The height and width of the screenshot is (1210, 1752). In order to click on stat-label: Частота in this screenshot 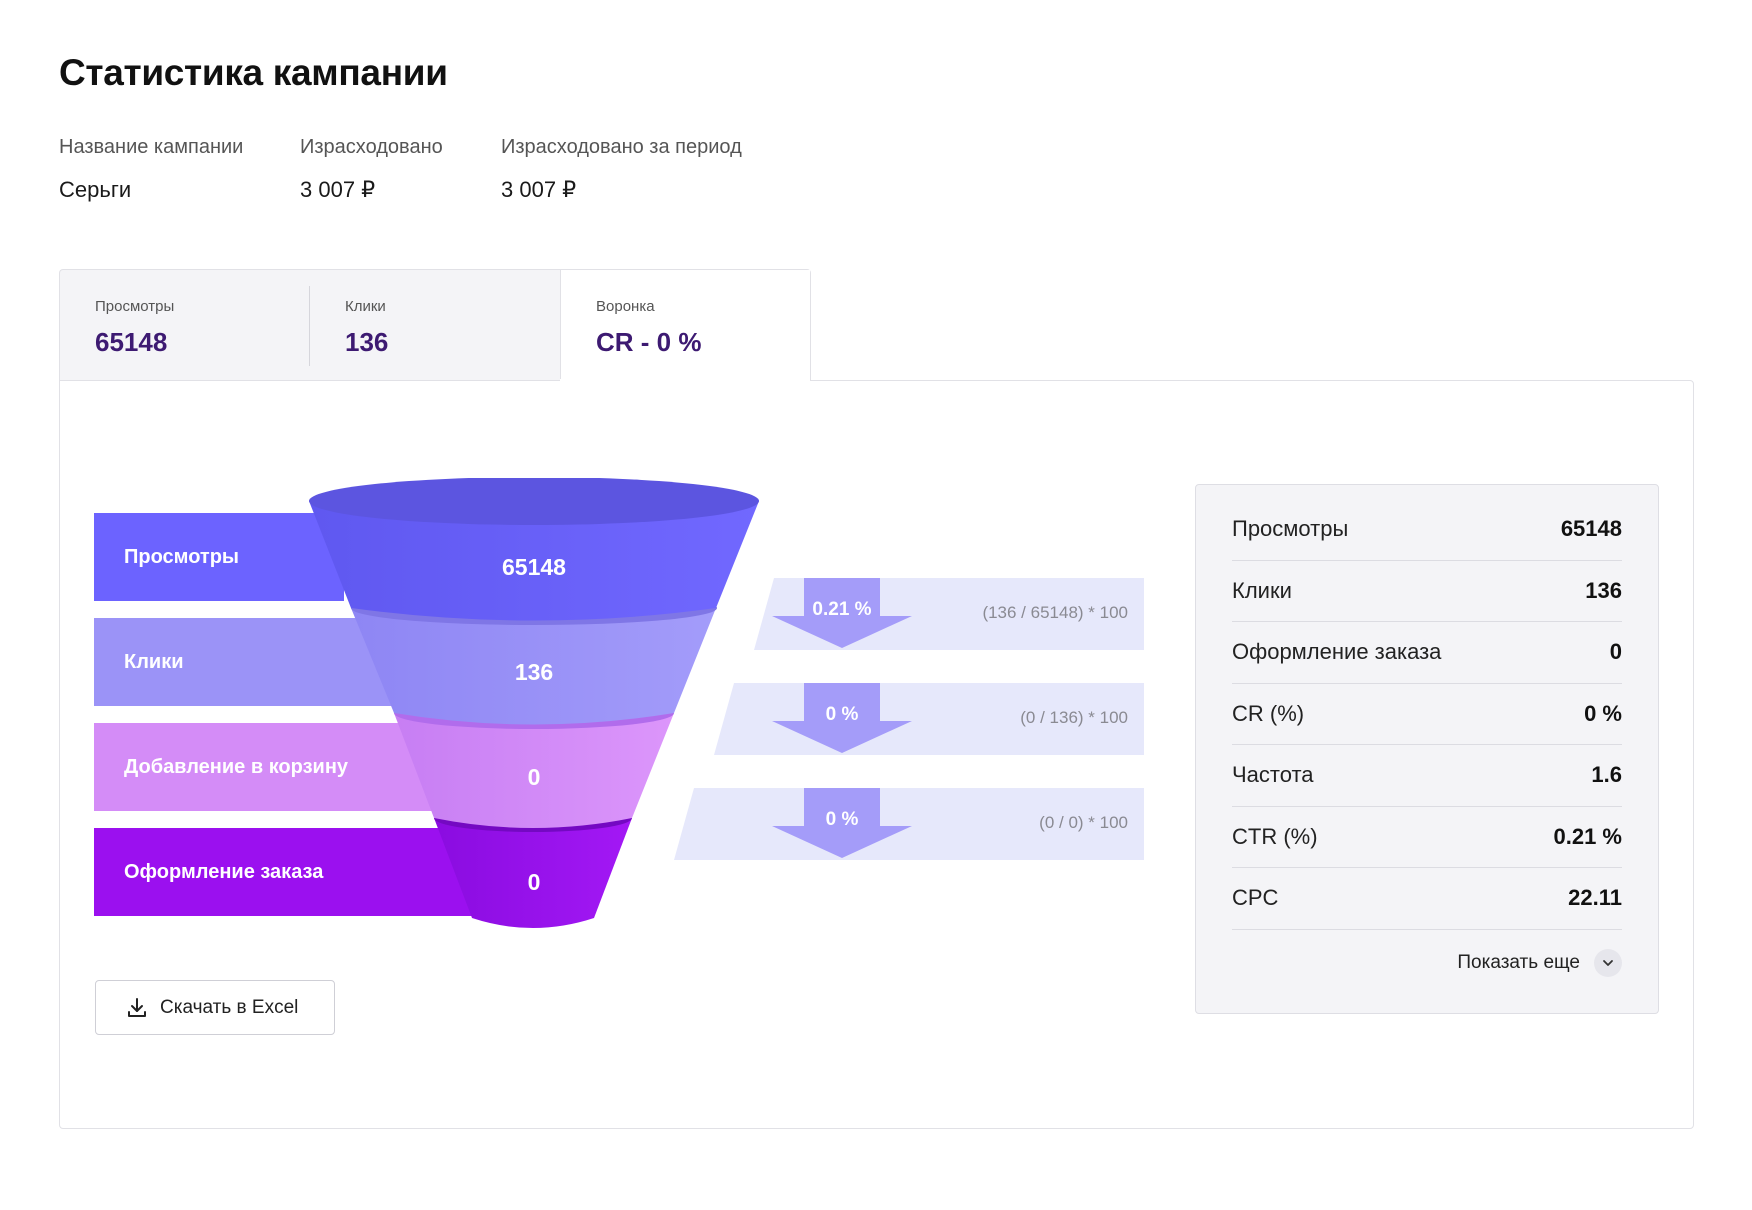, I will do `click(1273, 775)`.